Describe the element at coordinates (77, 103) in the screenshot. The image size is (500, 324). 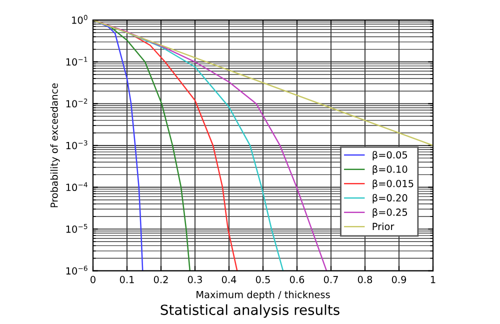
I see `y-tick-label: 10$^{−2}$` at that location.